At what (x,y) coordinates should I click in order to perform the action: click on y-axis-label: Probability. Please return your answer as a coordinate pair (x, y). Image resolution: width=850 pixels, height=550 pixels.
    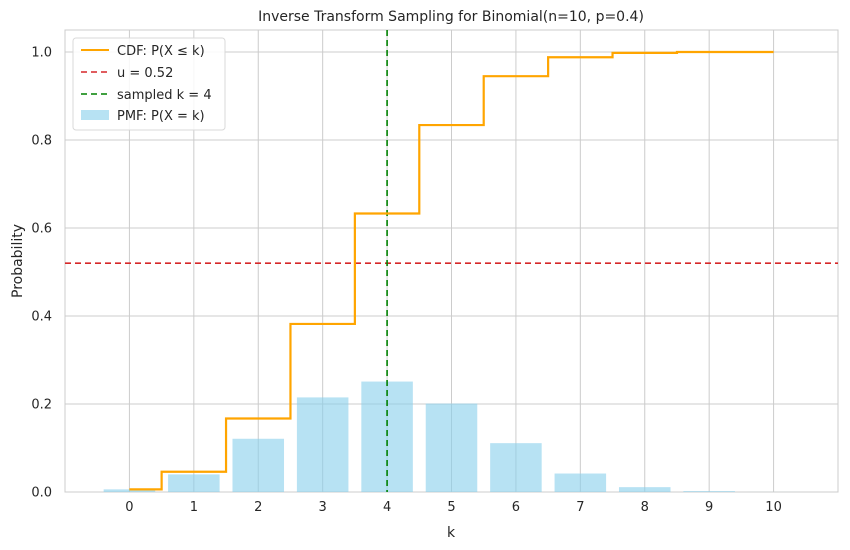
    Looking at the image, I should click on (18, 261).